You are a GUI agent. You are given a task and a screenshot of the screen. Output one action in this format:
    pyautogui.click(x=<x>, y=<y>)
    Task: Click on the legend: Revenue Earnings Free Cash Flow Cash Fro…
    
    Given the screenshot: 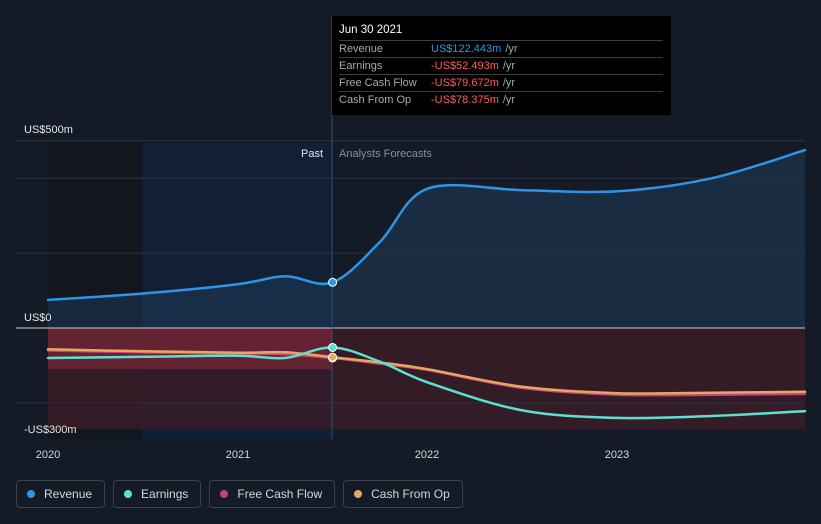 What is the action you would take?
    pyautogui.click(x=239, y=495)
    